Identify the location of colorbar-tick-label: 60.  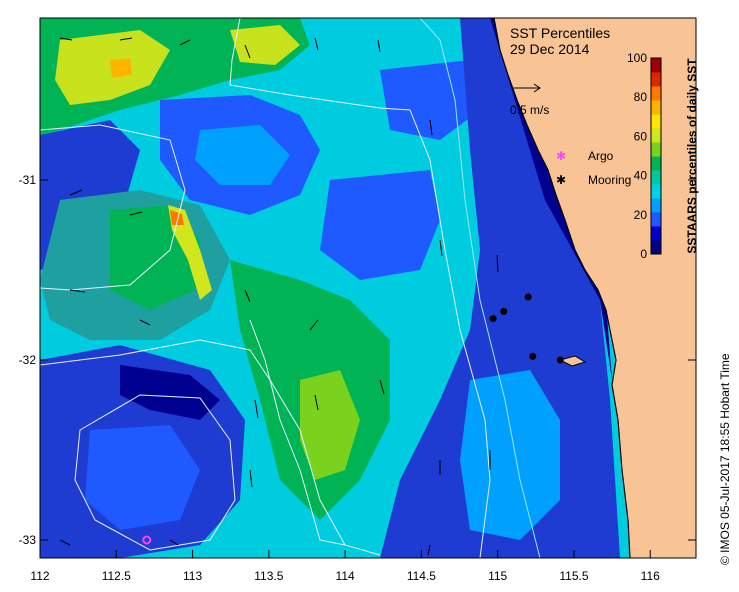
(641, 136).